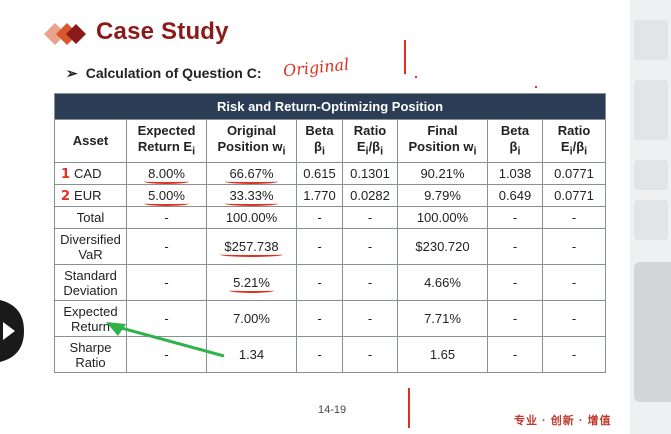 The width and height of the screenshot is (671, 434). Describe the element at coordinates (370, 141) in the screenshot. I see `header-ratio-original: Ratio Ei/βi` at that location.